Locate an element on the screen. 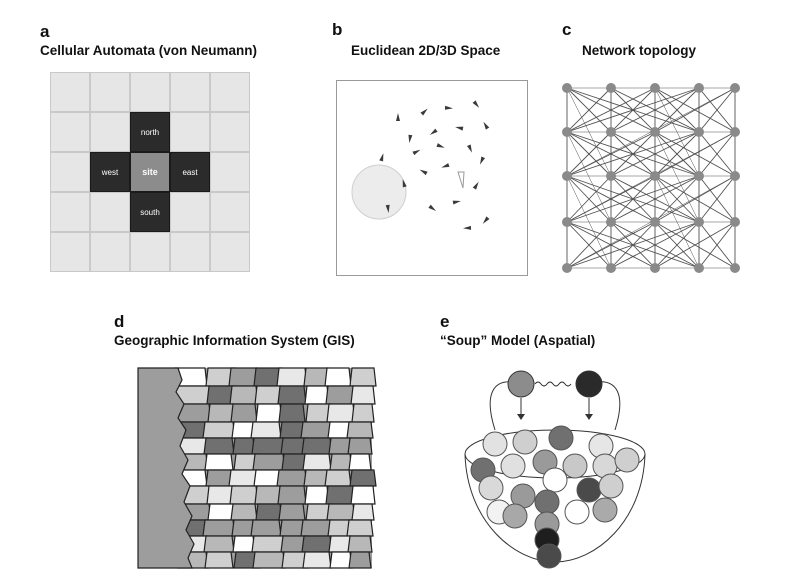 This screenshot has height=581, width=812. panel-c-title: Network topology is located at coordinates (639, 50).